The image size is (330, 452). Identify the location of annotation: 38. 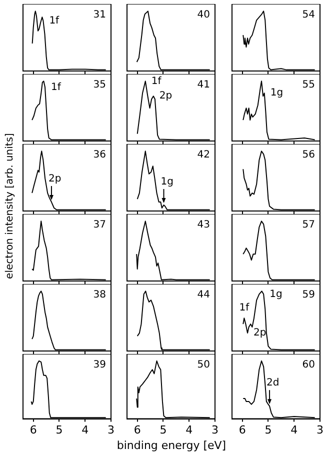
(99, 295).